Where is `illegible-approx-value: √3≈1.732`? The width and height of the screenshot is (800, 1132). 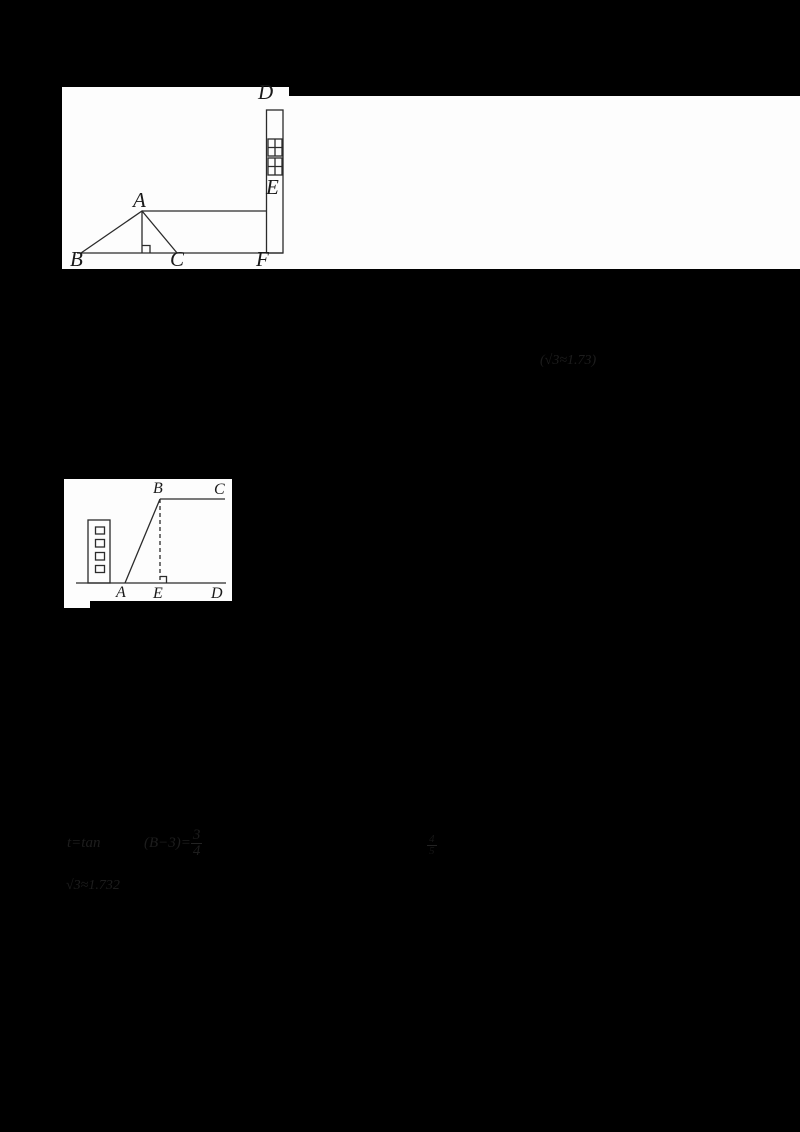 illegible-approx-value: √3≈1.732 is located at coordinates (93, 885).